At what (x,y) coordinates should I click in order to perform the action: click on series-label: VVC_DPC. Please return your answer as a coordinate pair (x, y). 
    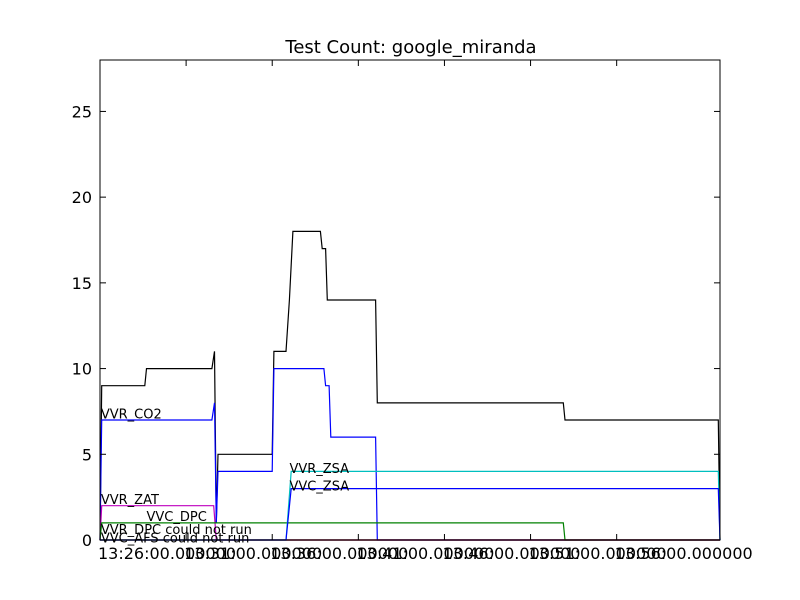
    Looking at the image, I should click on (177, 517).